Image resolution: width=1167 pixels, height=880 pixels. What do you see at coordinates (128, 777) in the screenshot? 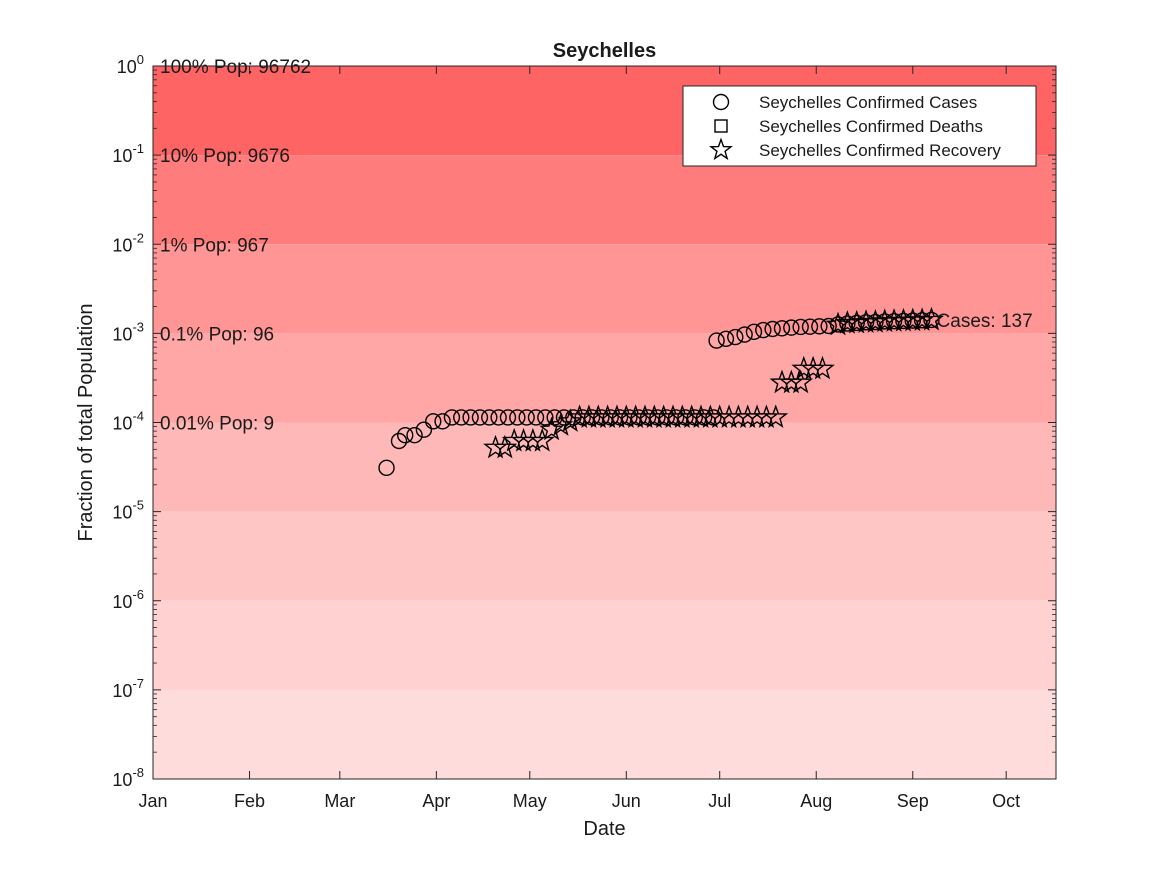
I see `y-tick-label: 10⁻⁸` at bounding box center [128, 777].